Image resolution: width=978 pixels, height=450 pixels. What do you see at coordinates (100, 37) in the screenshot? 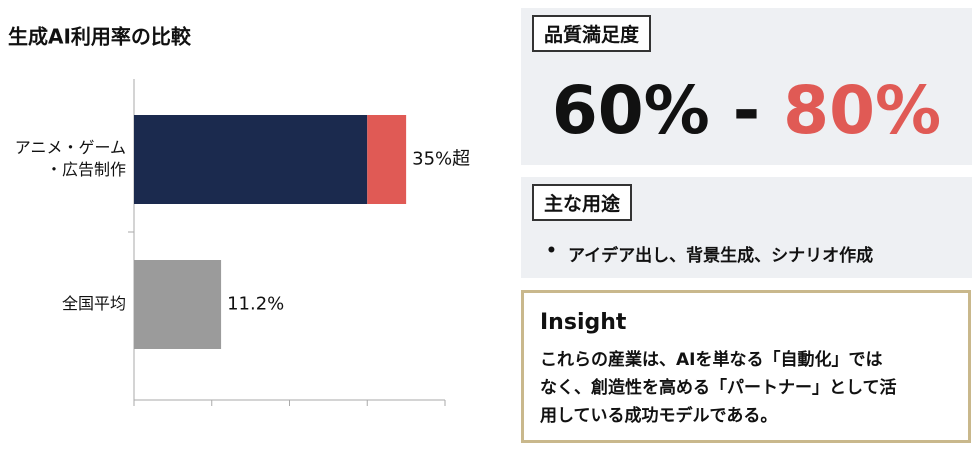
I see `chart-title: 生成AI利用率の比較` at bounding box center [100, 37].